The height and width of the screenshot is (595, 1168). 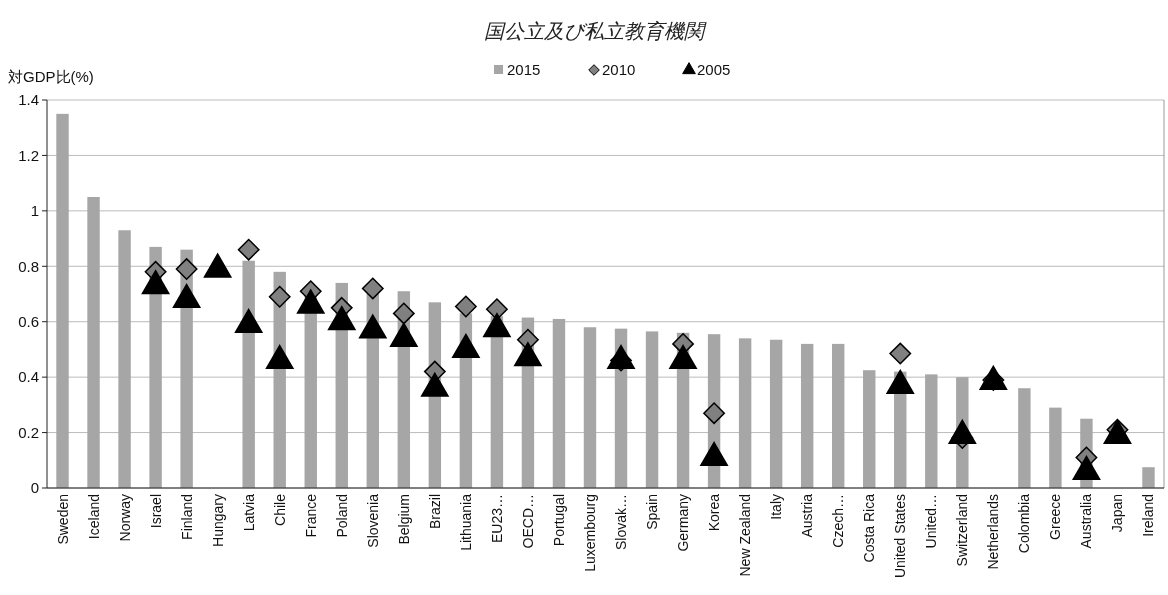 I want to click on x-tick-label: Poland, so click(x=341, y=516).